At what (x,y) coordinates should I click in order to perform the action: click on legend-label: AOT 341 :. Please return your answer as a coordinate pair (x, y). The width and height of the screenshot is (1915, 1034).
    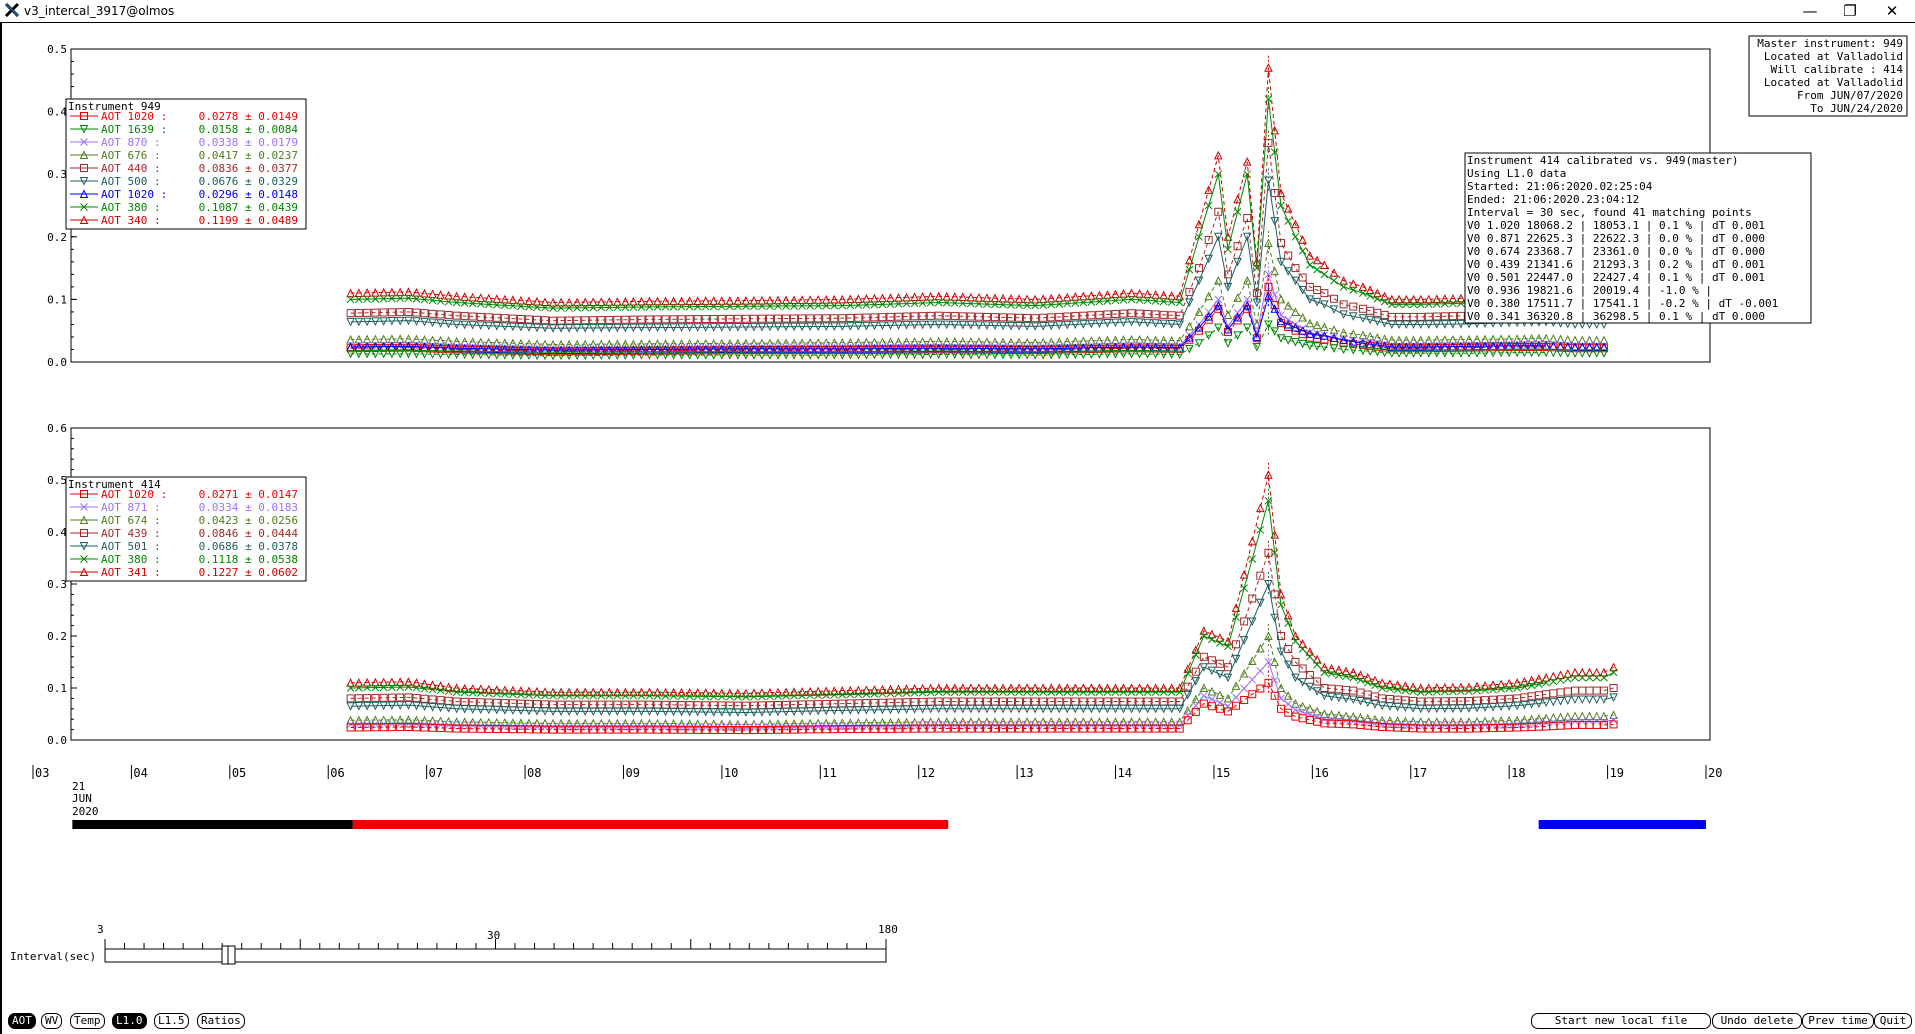
    Looking at the image, I should click on (131, 572).